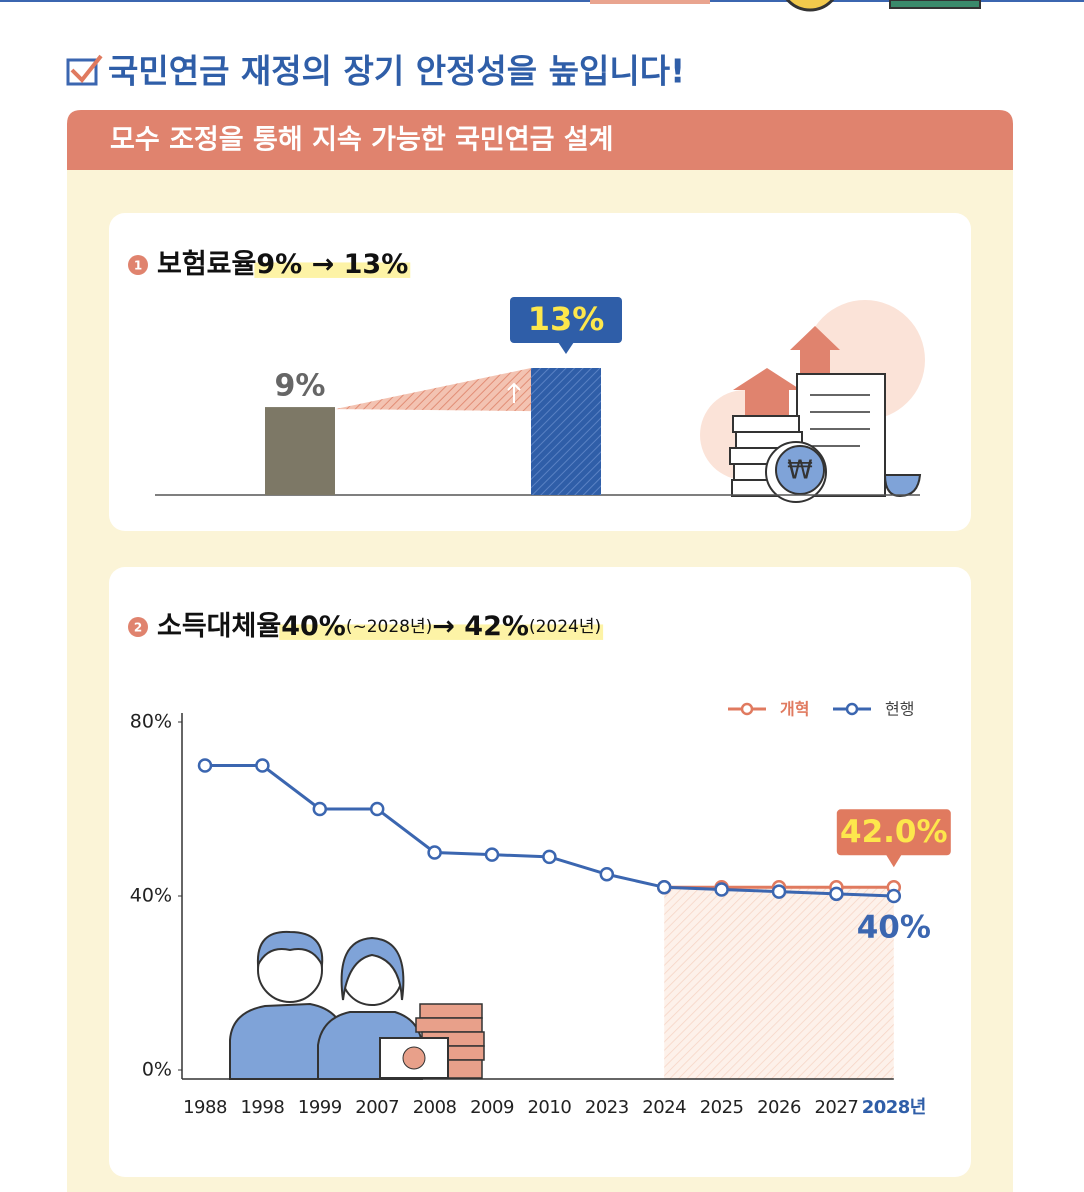  I want to click on x-tick-label: 2010, so click(549, 1107).